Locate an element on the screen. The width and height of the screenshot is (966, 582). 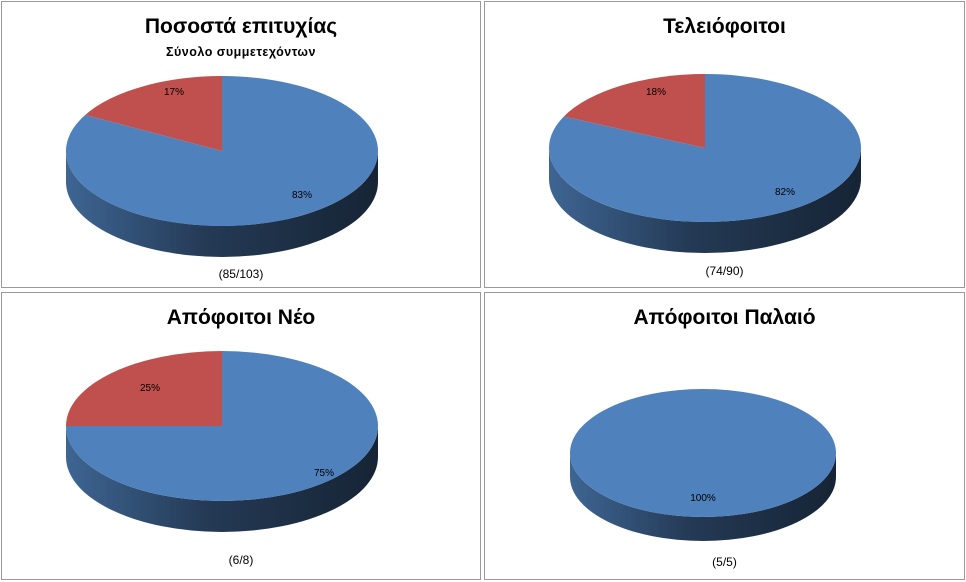
chart-title: Ποσοστά επιτυχίας is located at coordinates (241, 26).